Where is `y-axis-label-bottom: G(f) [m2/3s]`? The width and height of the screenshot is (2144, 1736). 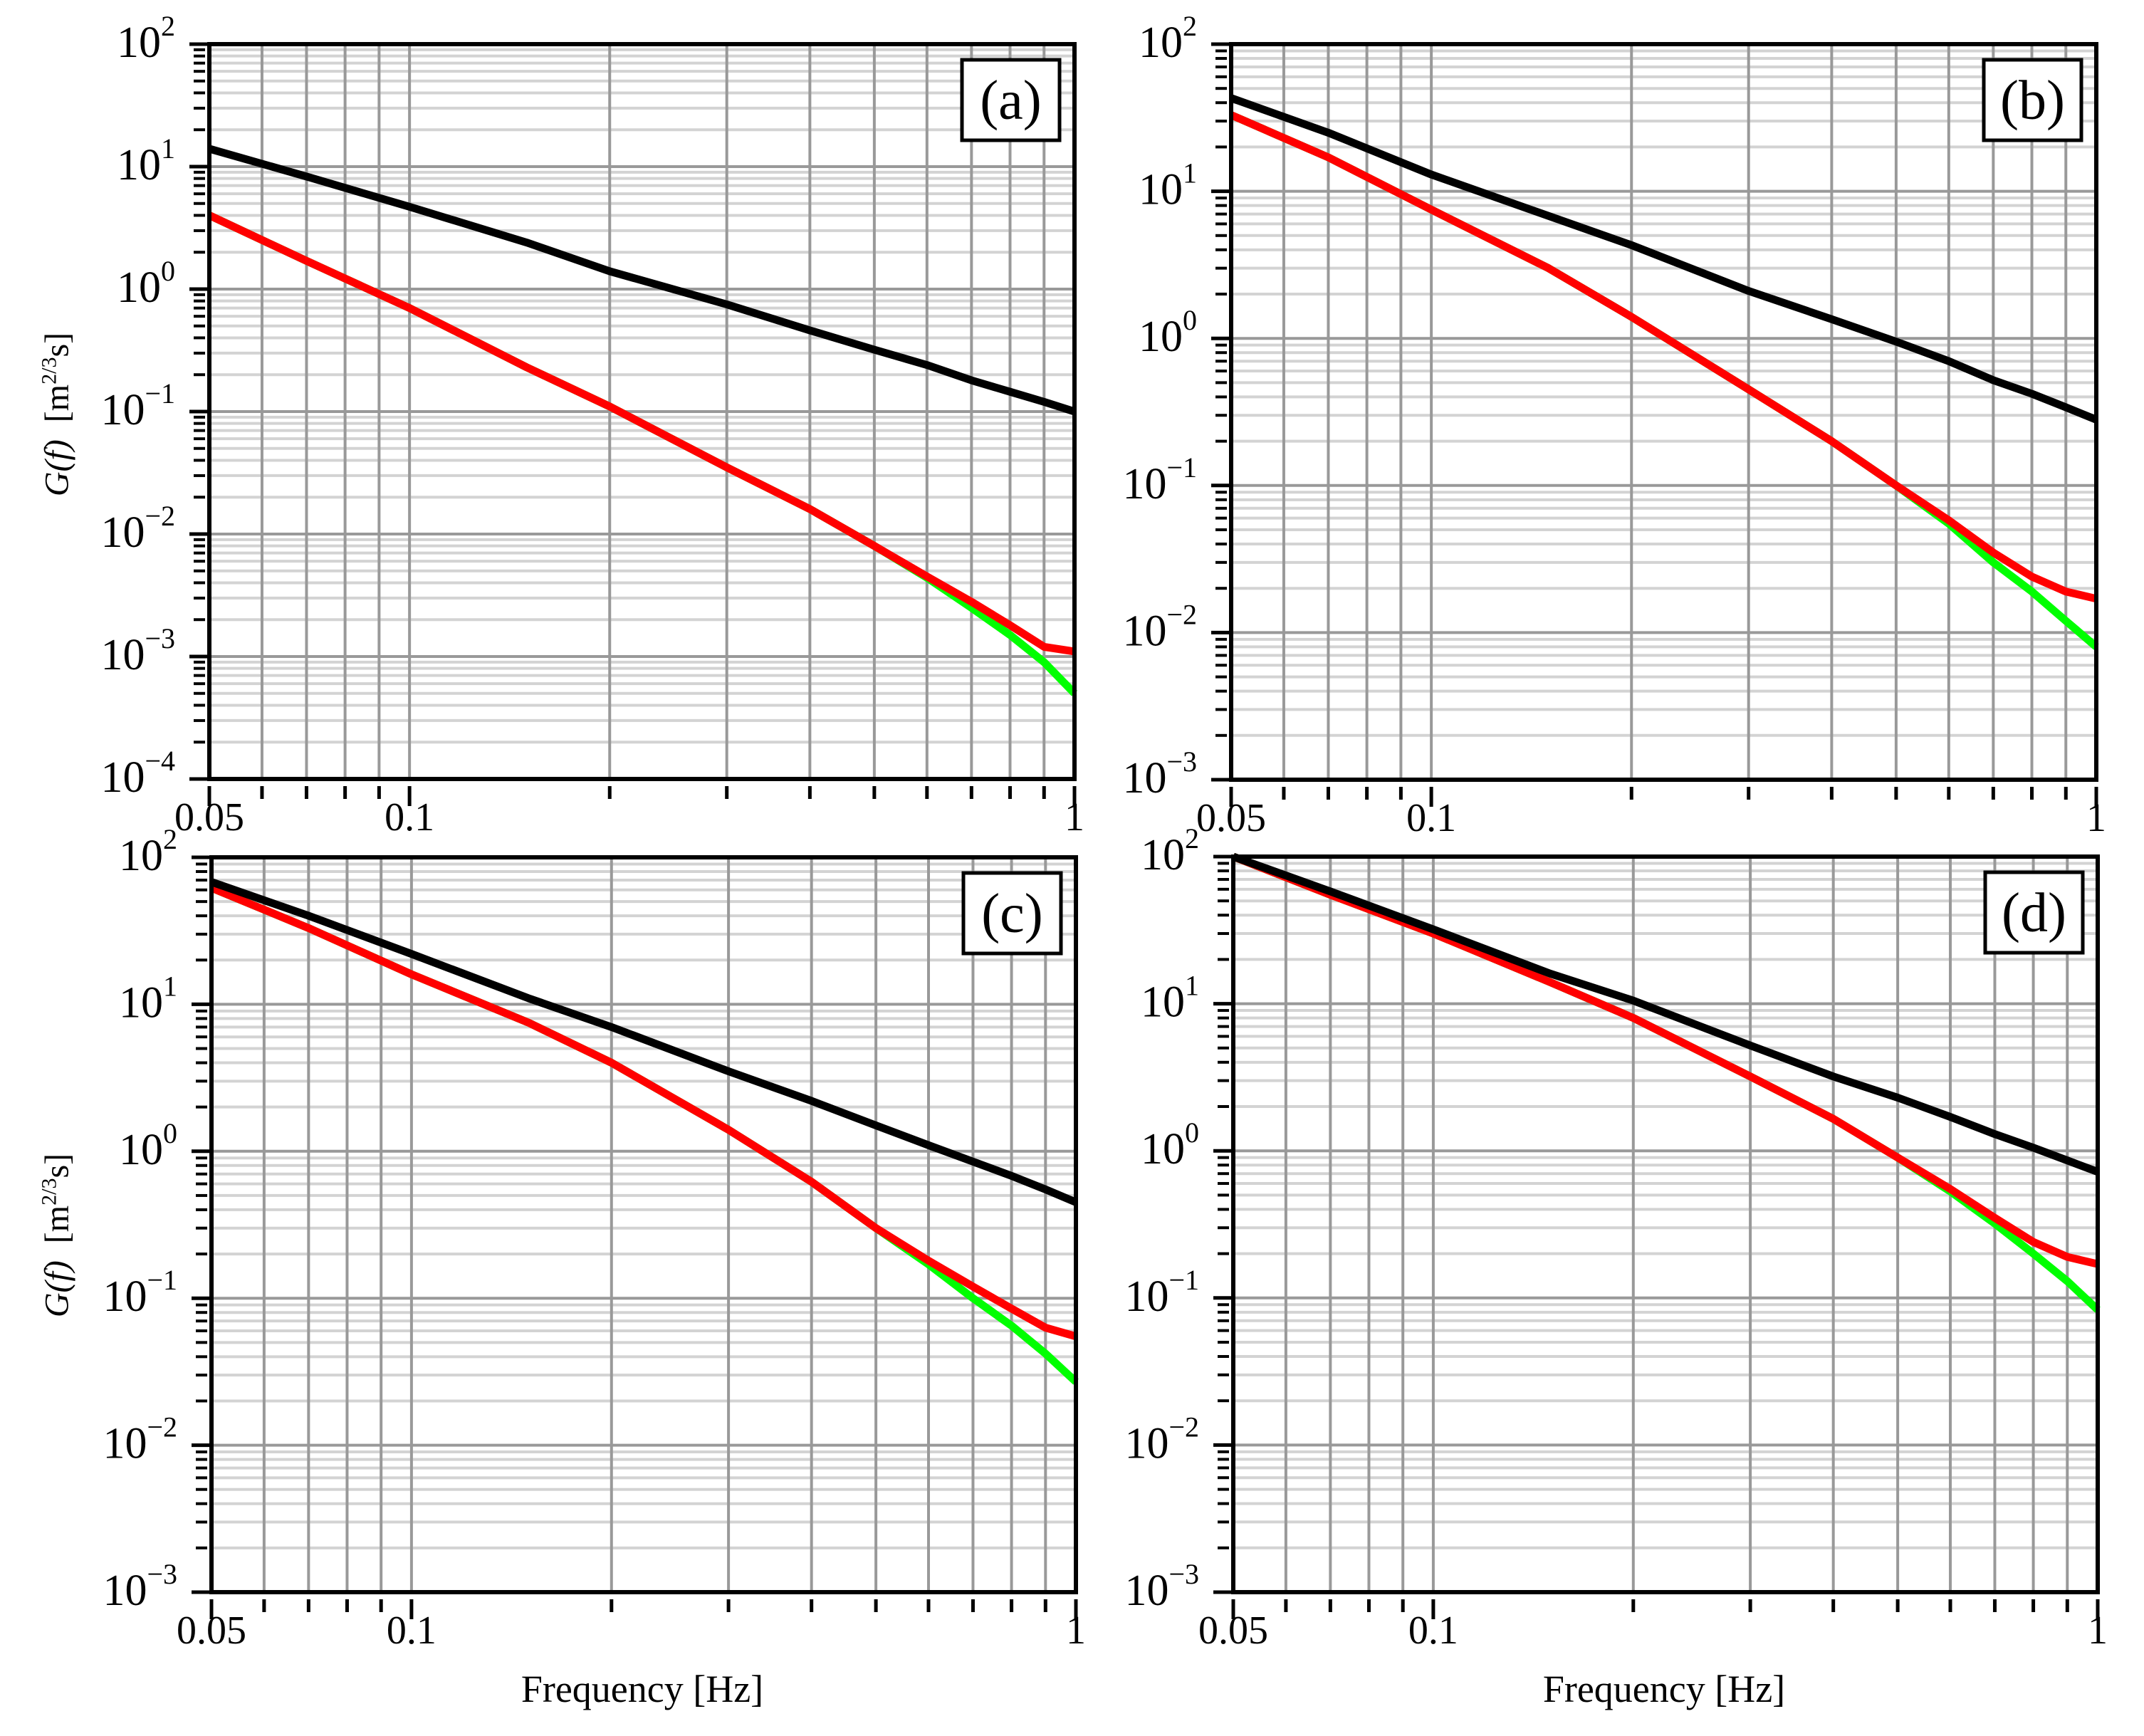
y-axis-label-bottom: G(f) [m2/3s] is located at coordinates (58, 1235).